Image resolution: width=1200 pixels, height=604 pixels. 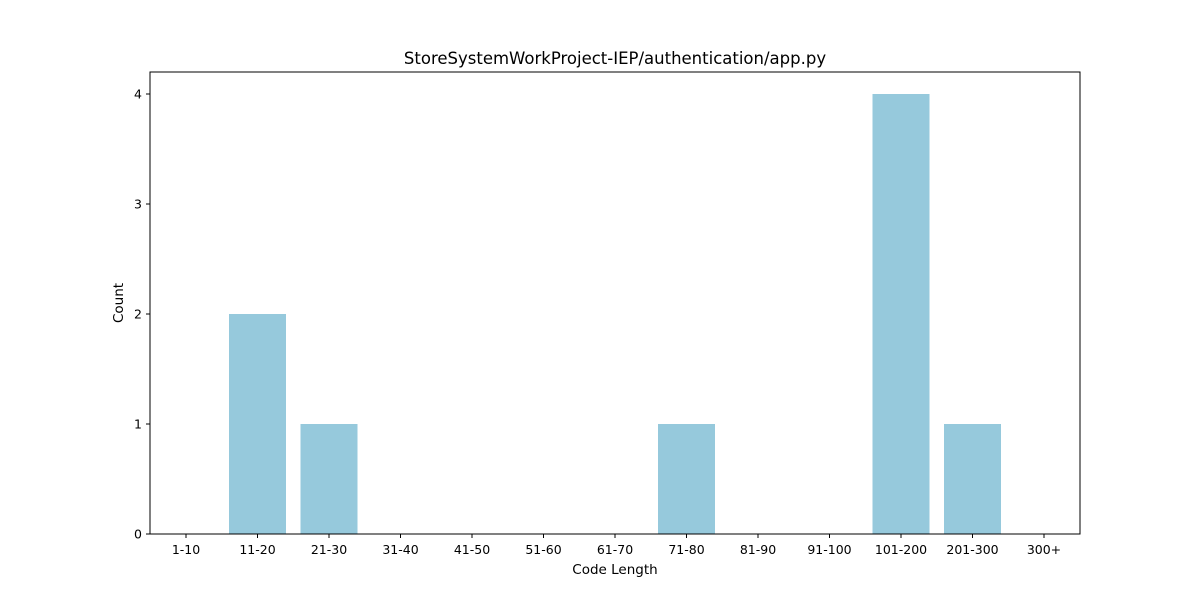 I want to click on x-tick-label: 51-60, so click(x=543, y=549).